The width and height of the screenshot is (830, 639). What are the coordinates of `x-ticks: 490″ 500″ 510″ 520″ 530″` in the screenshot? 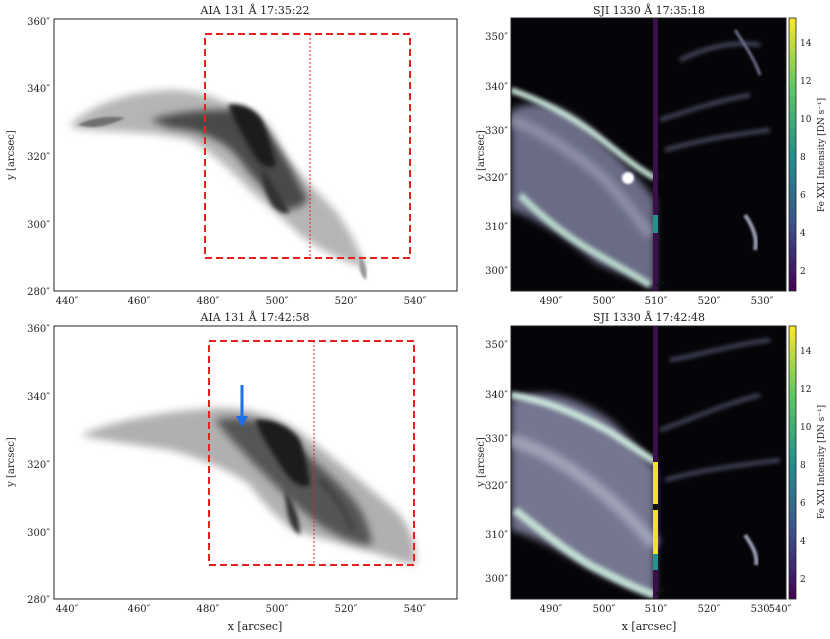 It's located at (657, 301).